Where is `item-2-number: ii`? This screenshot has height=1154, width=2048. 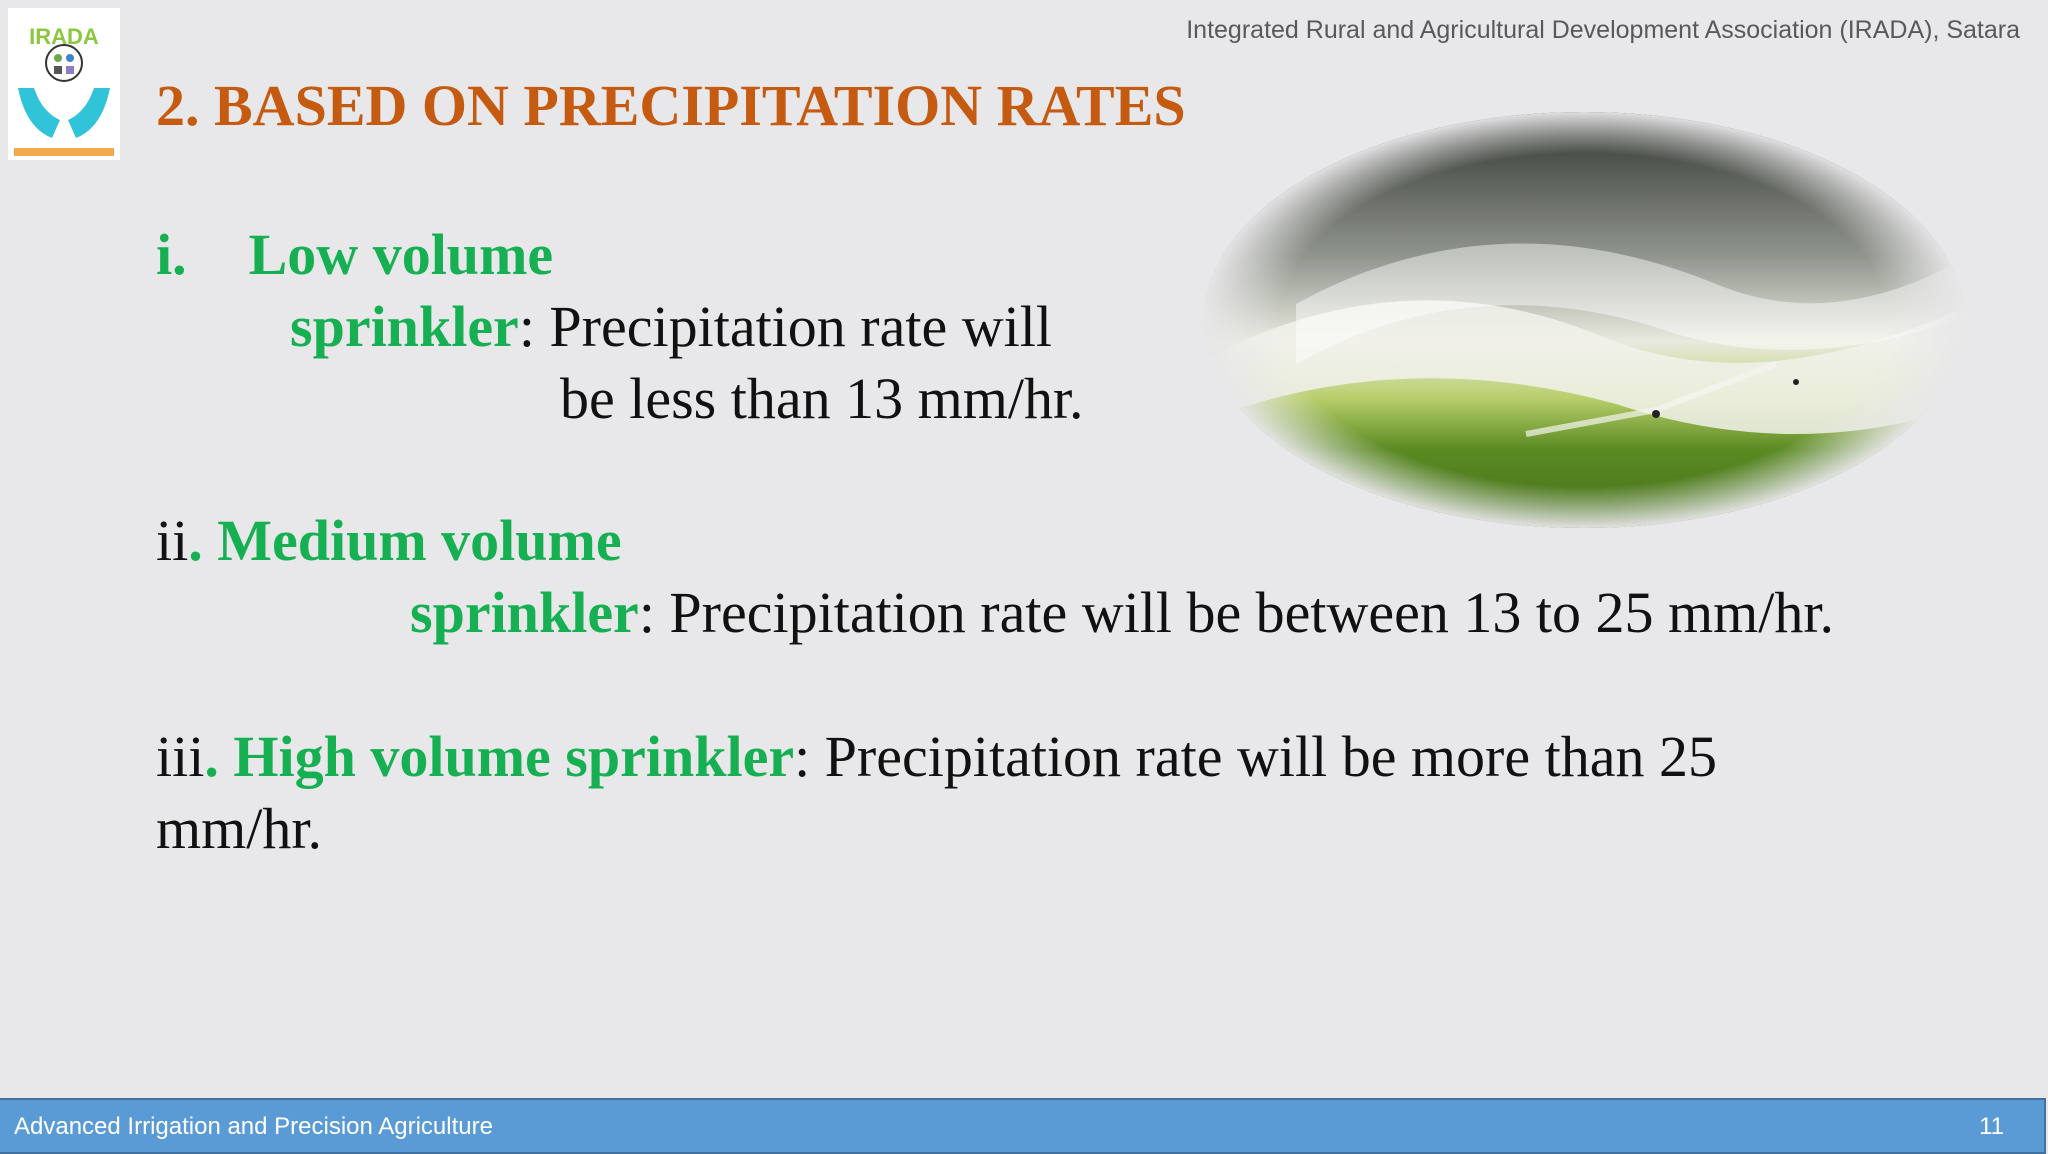 item-2-number: ii is located at coordinates (172, 540).